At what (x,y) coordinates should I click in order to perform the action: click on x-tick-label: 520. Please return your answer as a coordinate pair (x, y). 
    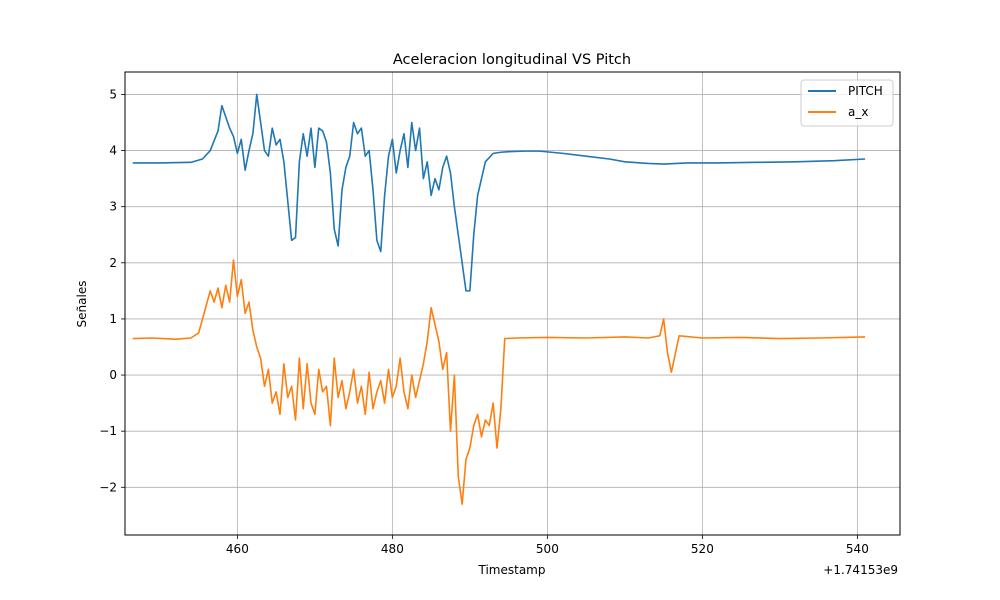
    Looking at the image, I should click on (702, 549).